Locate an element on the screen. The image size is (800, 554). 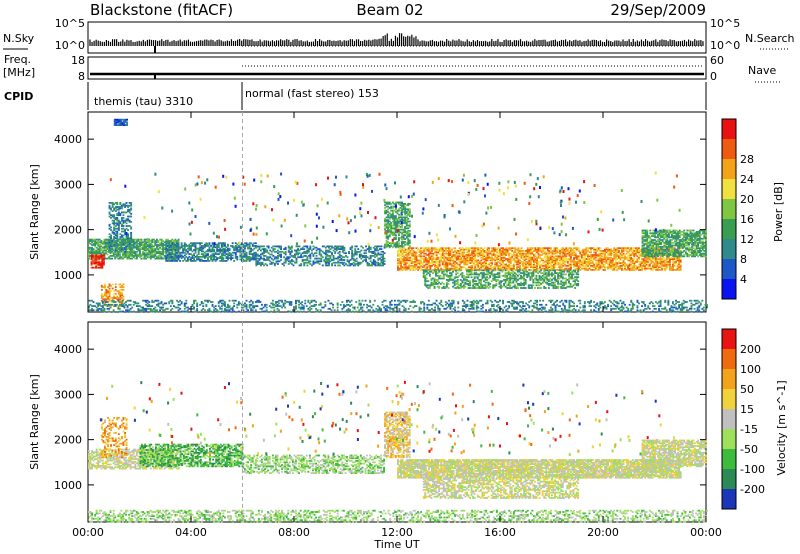
nsky-tick-bottom: 10^0 is located at coordinates (70, 45).